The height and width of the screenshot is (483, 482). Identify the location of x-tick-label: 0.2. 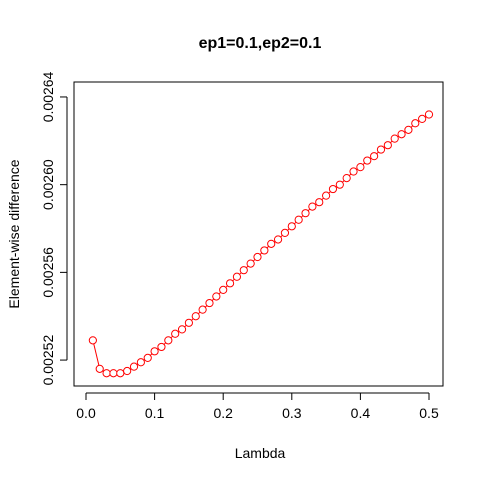
(223, 413).